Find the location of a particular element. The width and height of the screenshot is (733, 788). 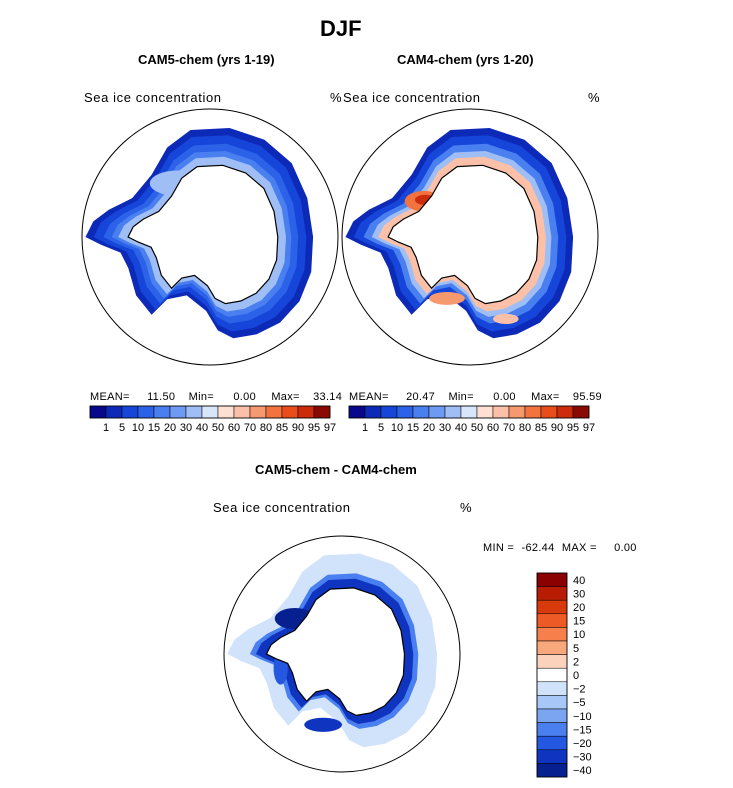

panel2-min-label: Min= is located at coordinates (461, 397).